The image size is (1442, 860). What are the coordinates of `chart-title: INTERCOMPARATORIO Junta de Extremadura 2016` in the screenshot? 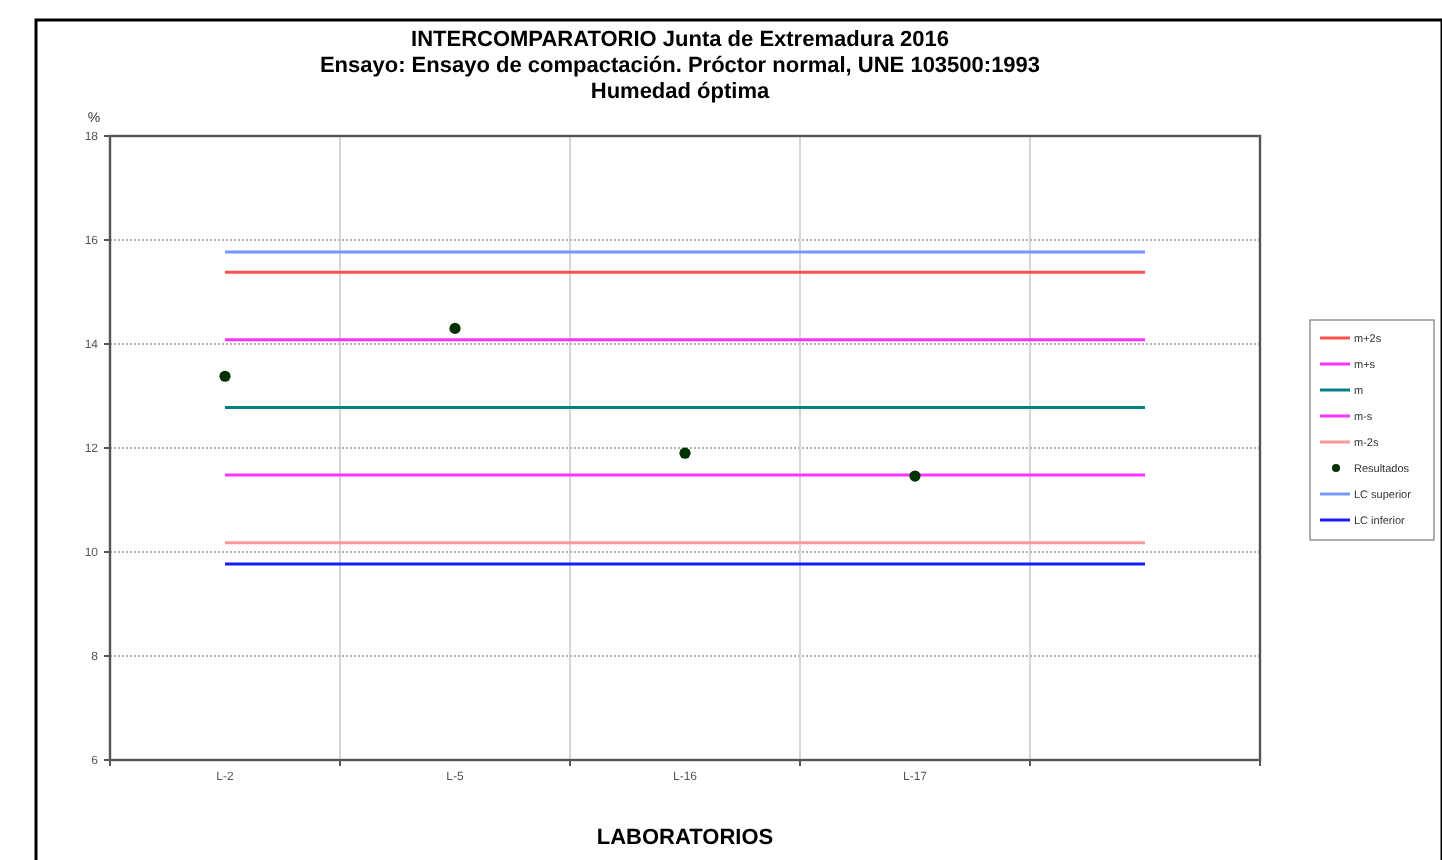 It's located at (680, 40).